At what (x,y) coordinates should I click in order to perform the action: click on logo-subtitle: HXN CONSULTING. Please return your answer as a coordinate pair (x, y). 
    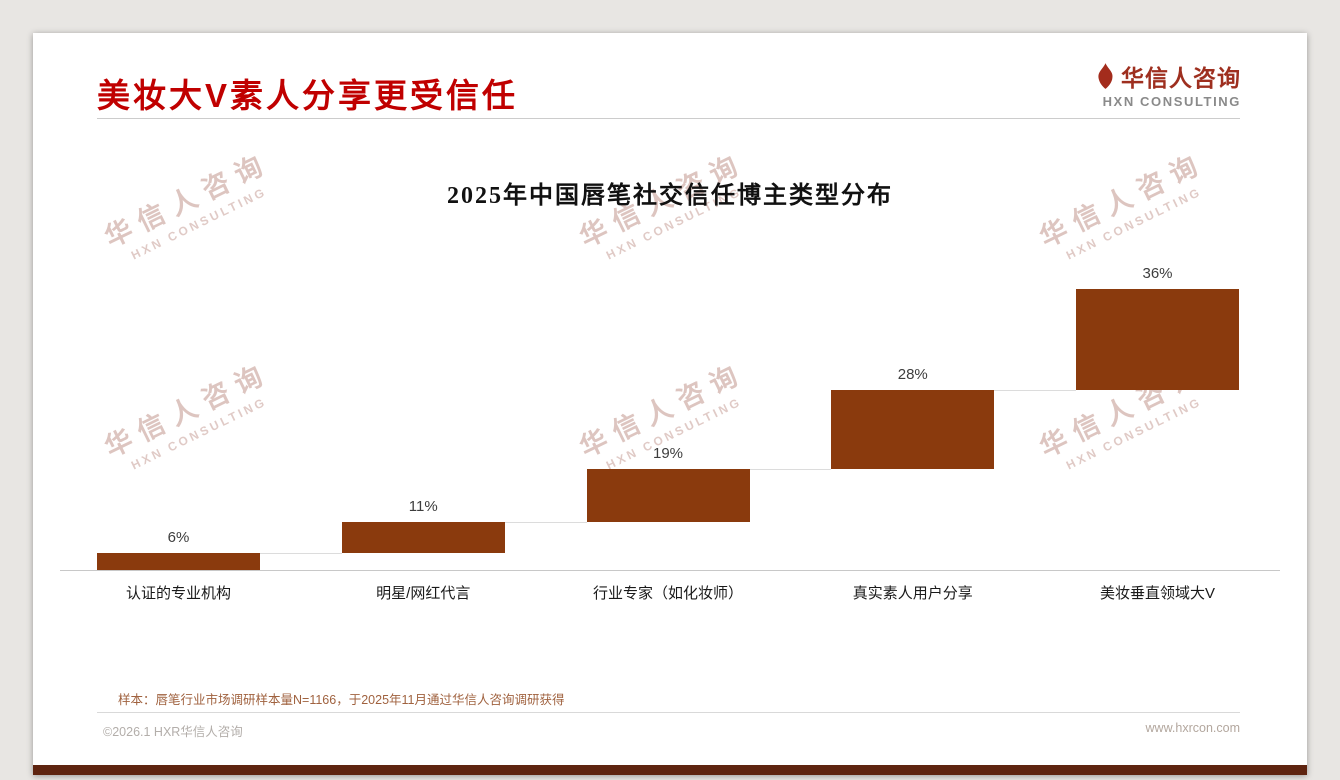
    Looking at the image, I should click on (1171, 101).